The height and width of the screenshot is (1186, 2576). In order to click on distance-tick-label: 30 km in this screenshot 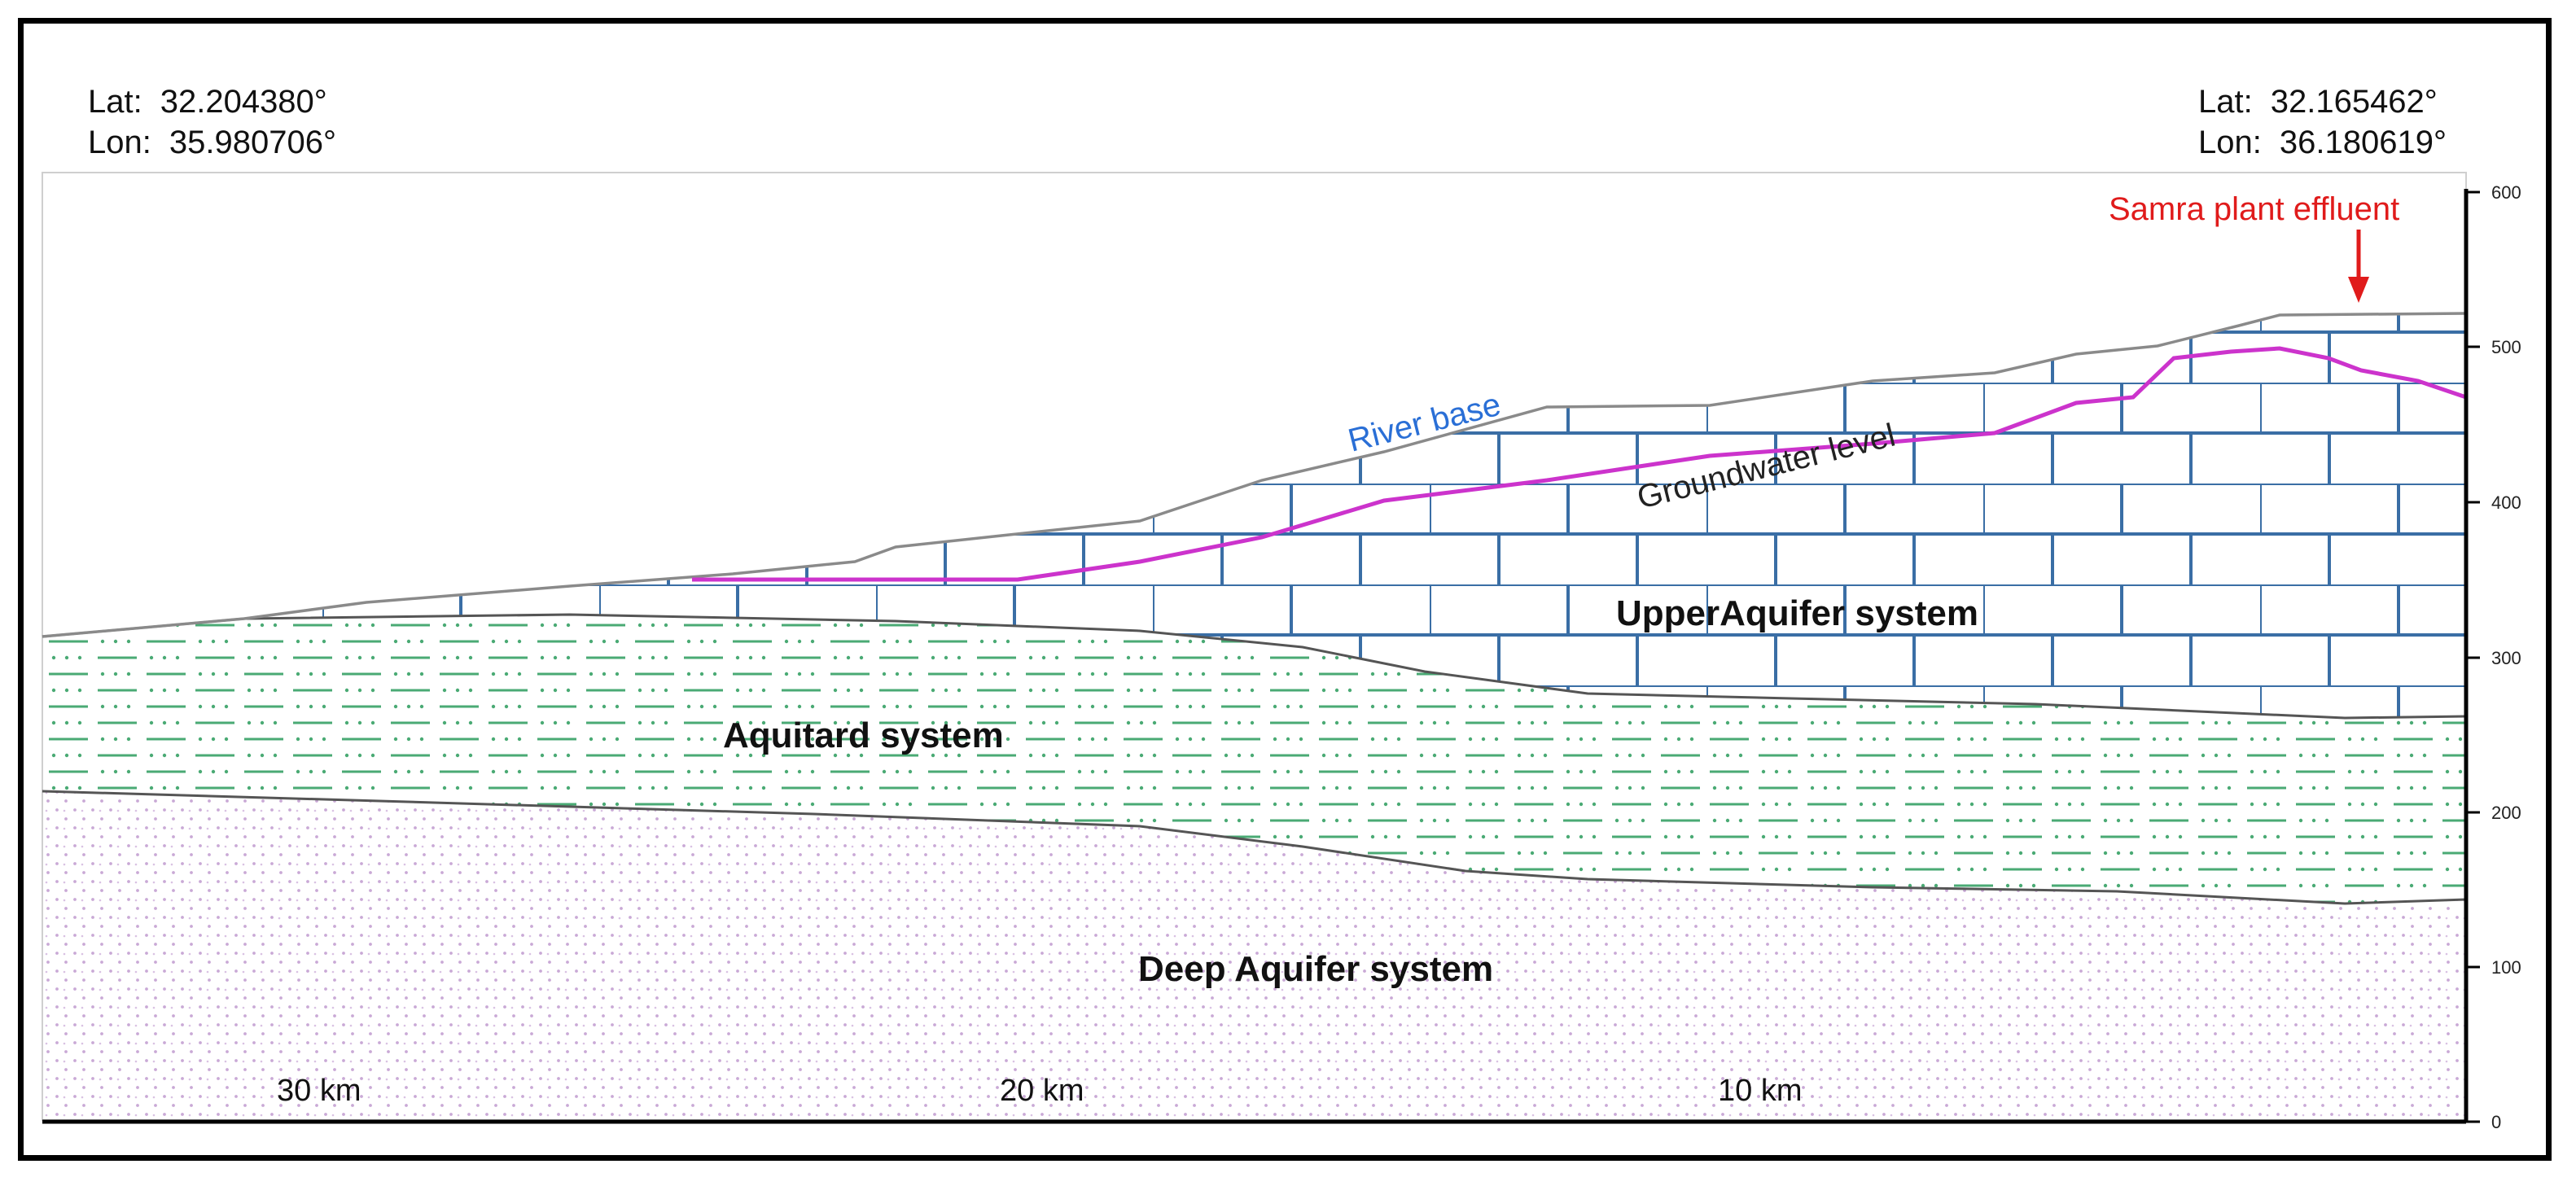, I will do `click(319, 1091)`.